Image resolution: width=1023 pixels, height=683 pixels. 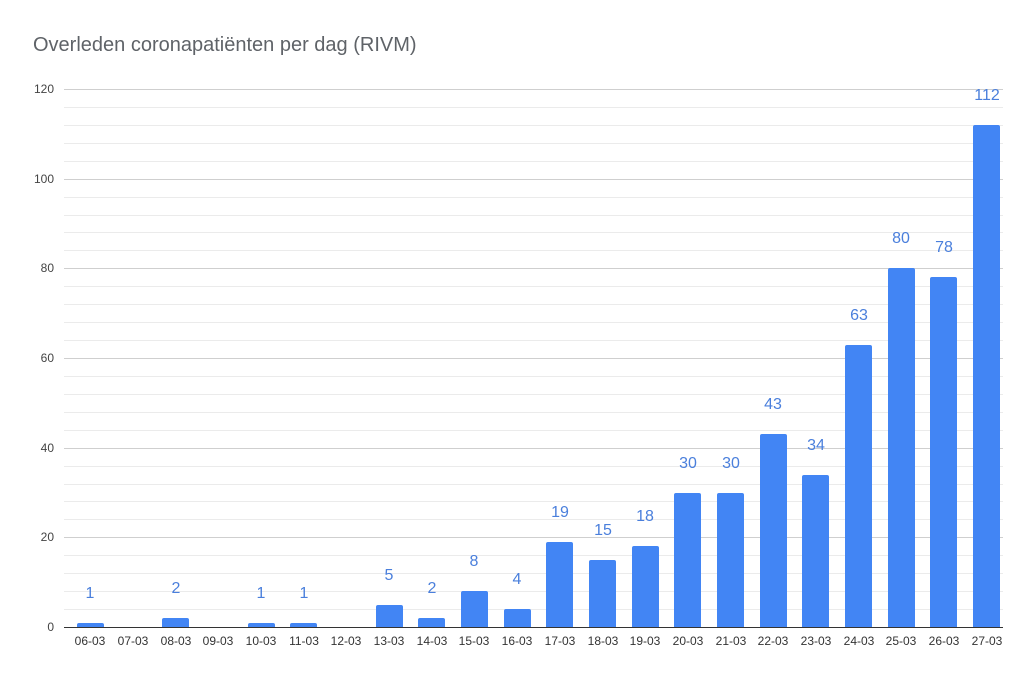 What do you see at coordinates (47, 448) in the screenshot?
I see `y-axis-tick-label: 40` at bounding box center [47, 448].